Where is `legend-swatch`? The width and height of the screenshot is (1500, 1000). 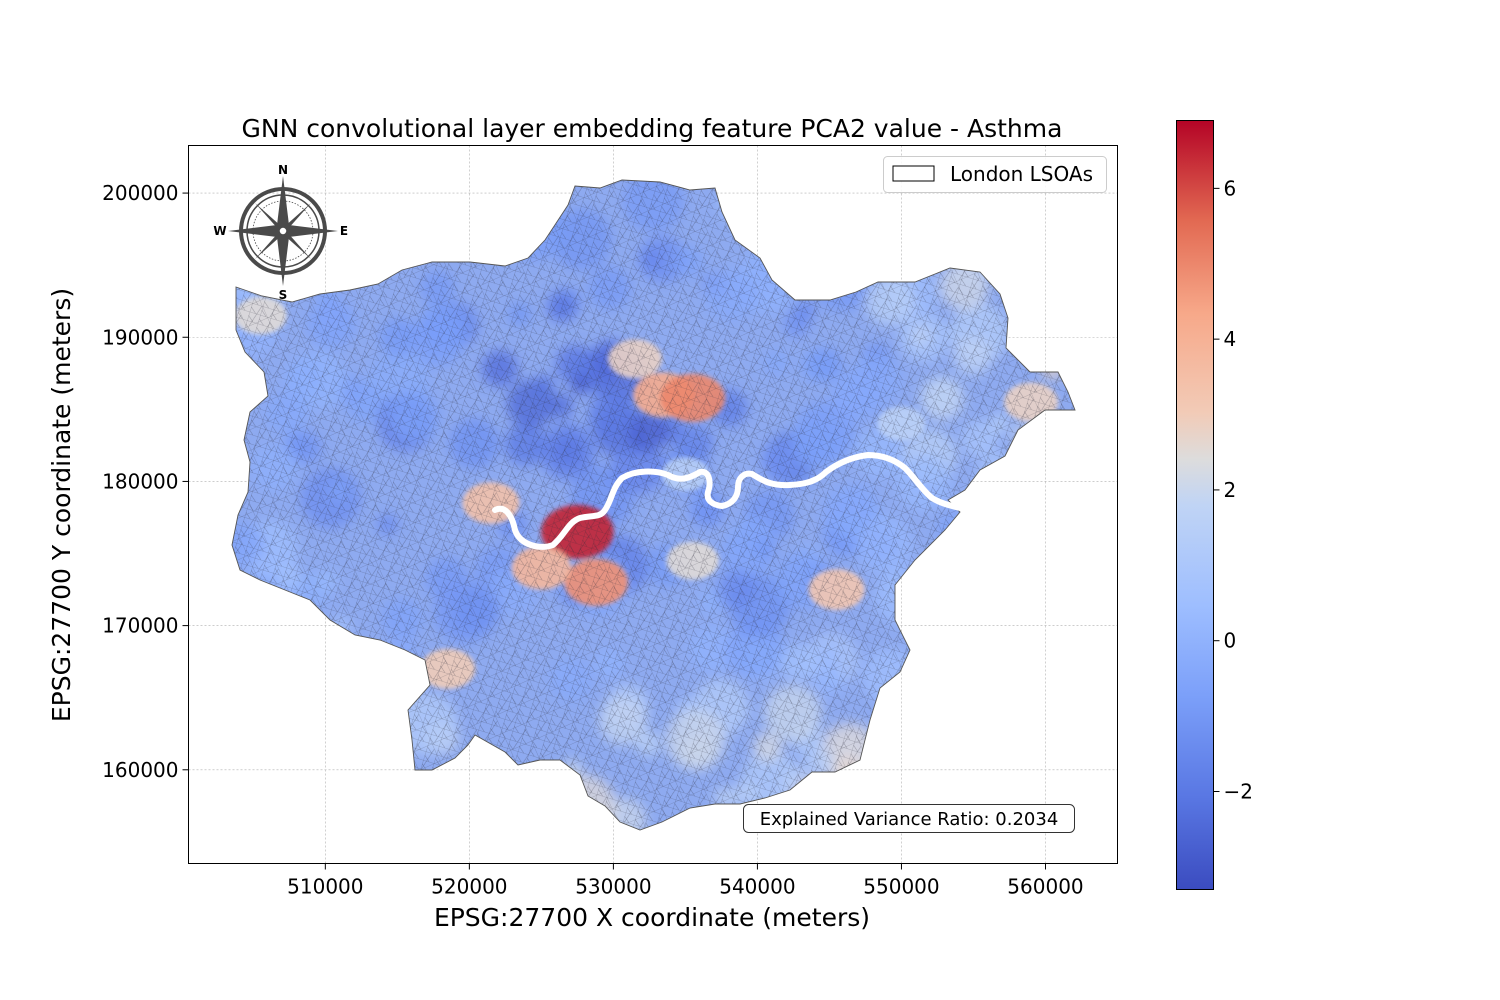 legend-swatch is located at coordinates (913, 173).